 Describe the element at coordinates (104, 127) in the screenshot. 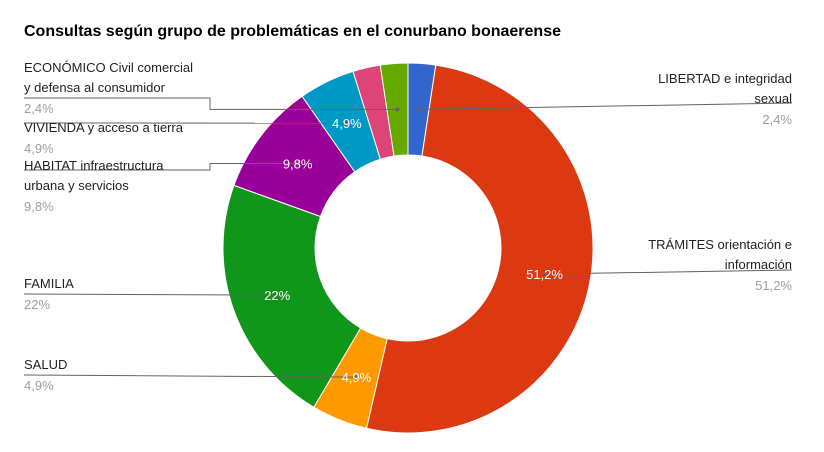

I see `category-label-5-0: VIVIENDA y acceso a tierra` at that location.